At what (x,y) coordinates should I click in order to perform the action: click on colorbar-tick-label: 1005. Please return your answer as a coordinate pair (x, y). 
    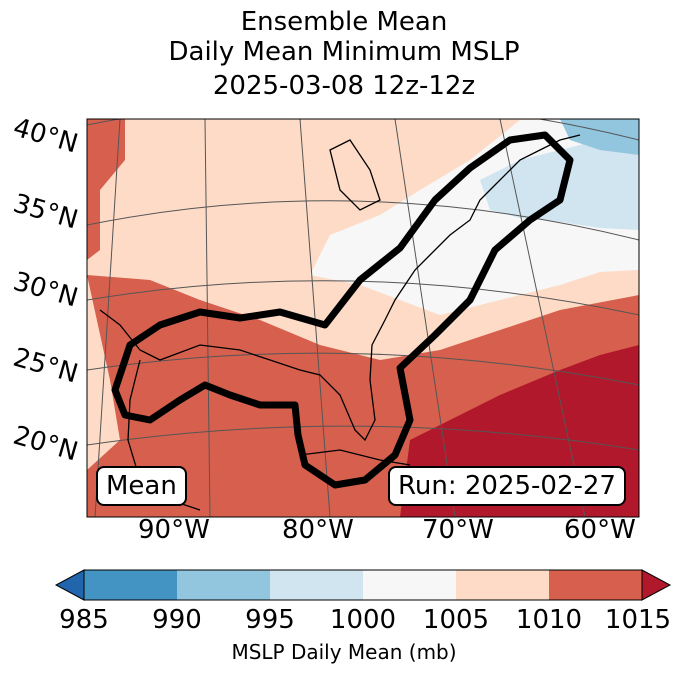
    Looking at the image, I should click on (456, 620).